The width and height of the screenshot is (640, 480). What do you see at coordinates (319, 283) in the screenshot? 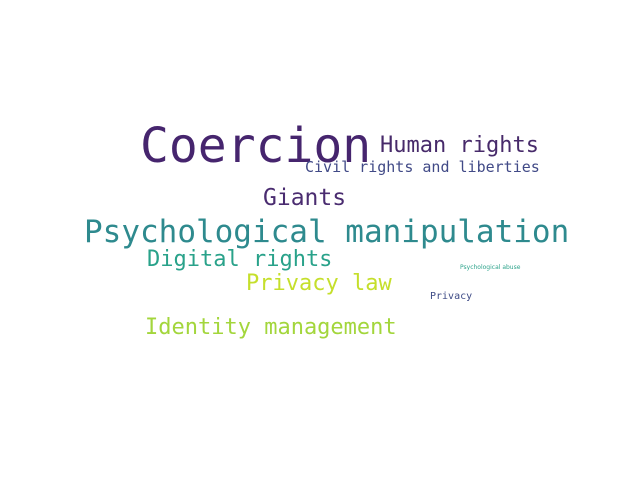
I see `word-privacy-law: Privacy law` at bounding box center [319, 283].